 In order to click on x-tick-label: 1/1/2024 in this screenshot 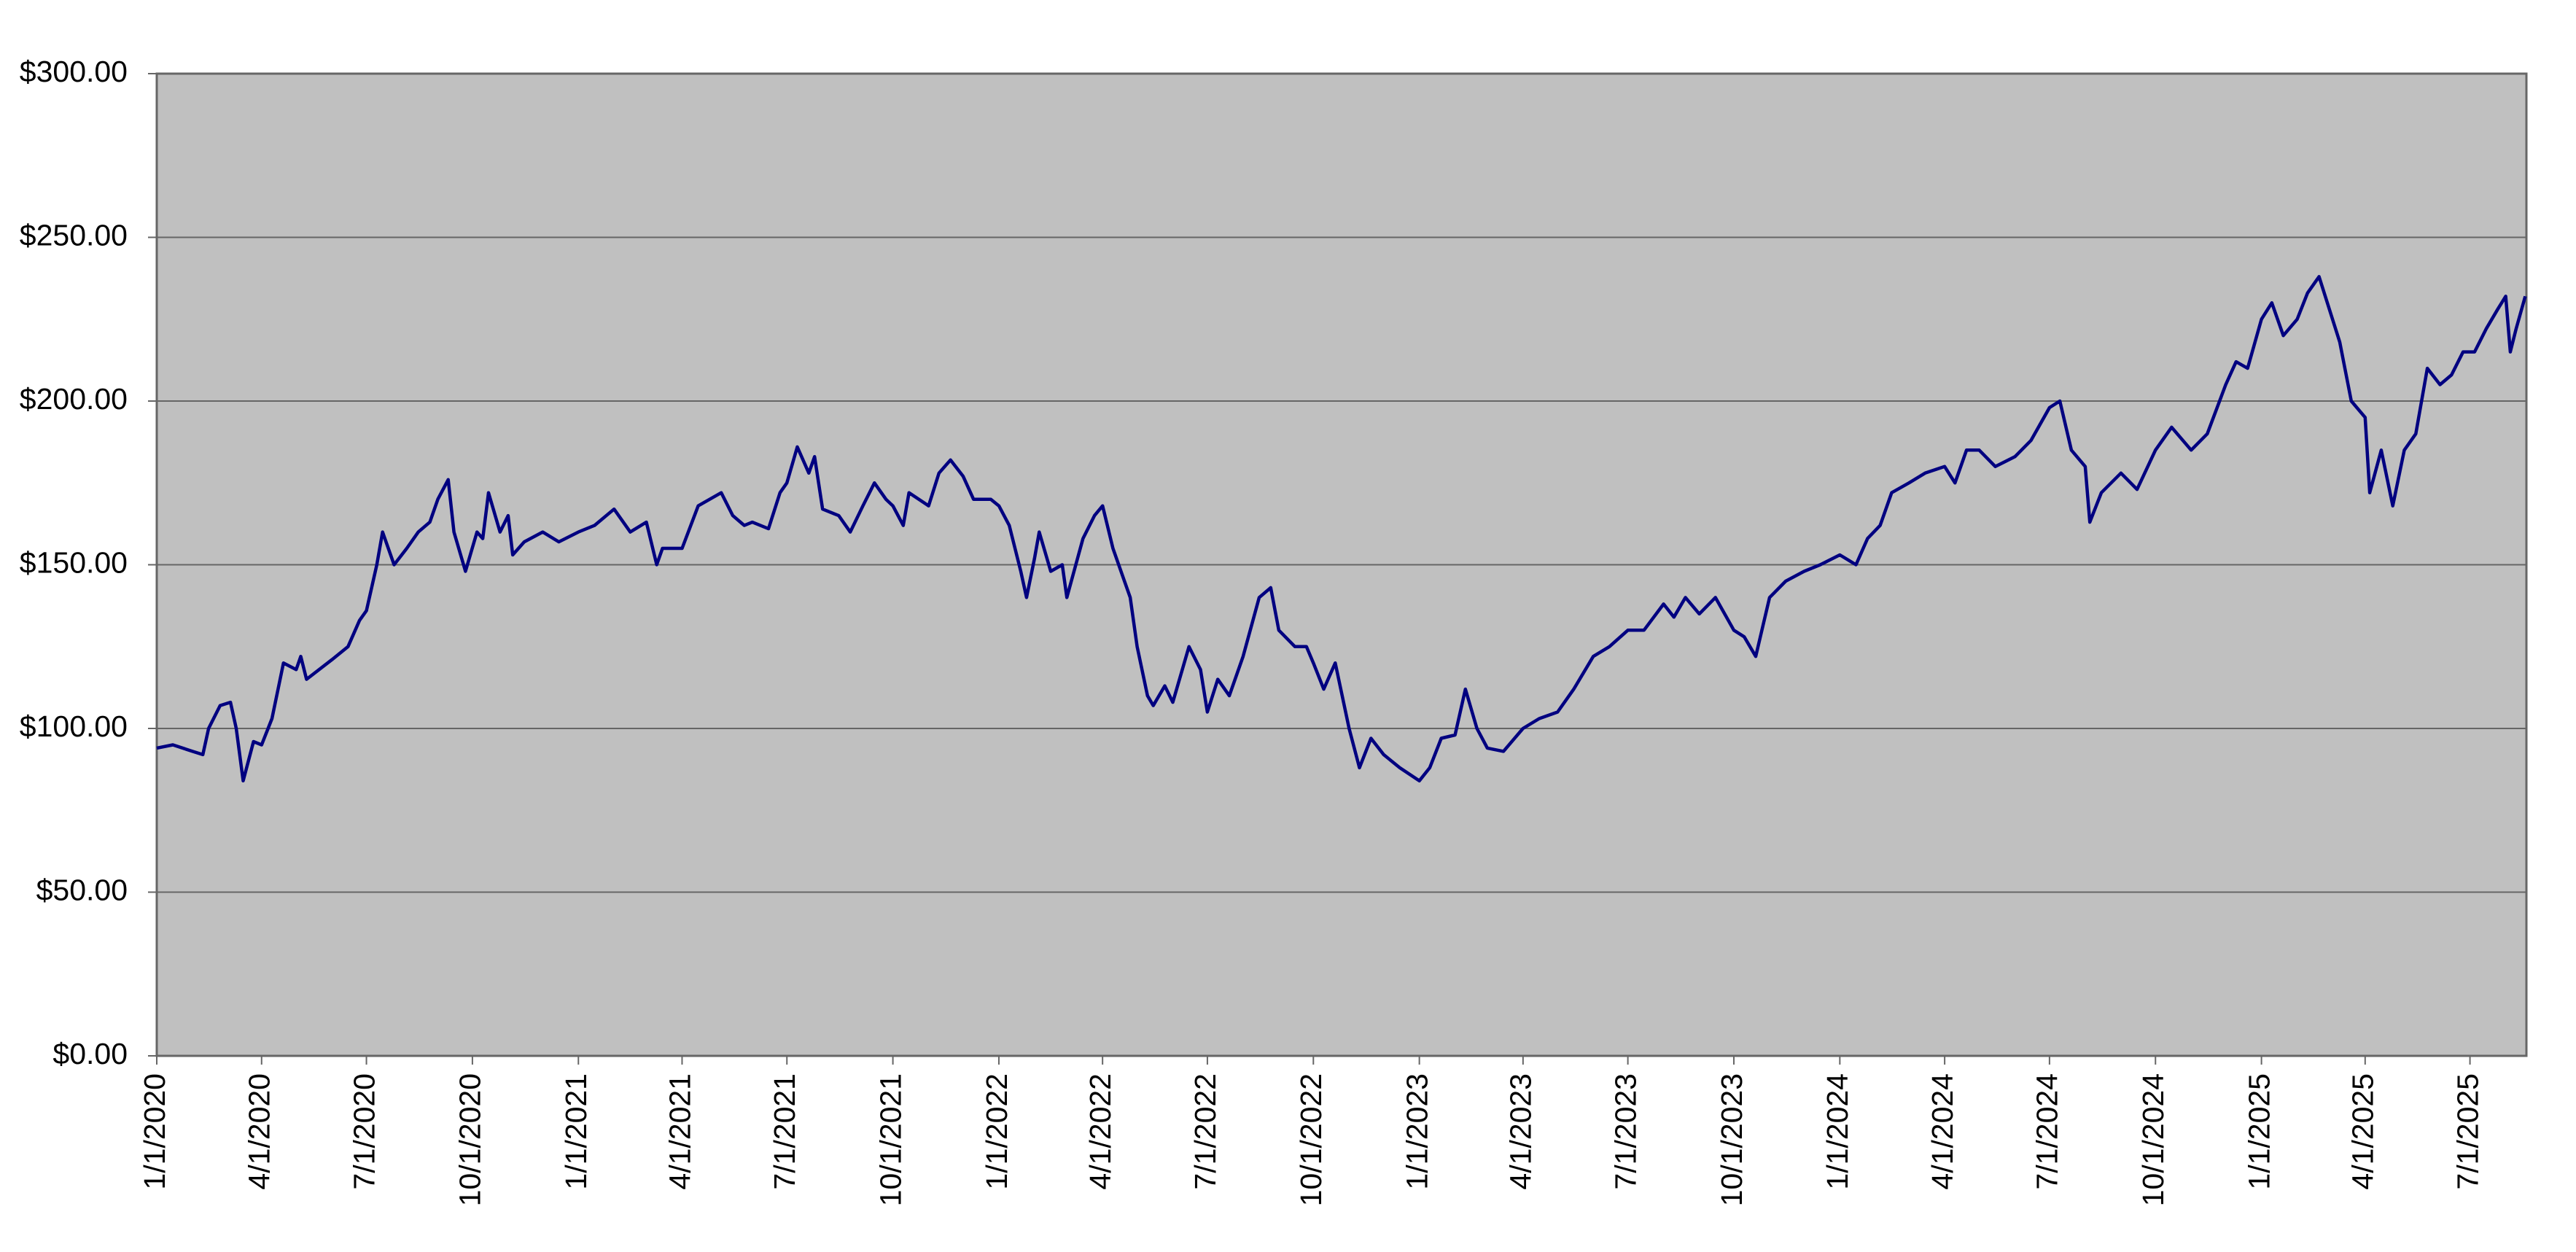, I will do `click(1837, 1131)`.